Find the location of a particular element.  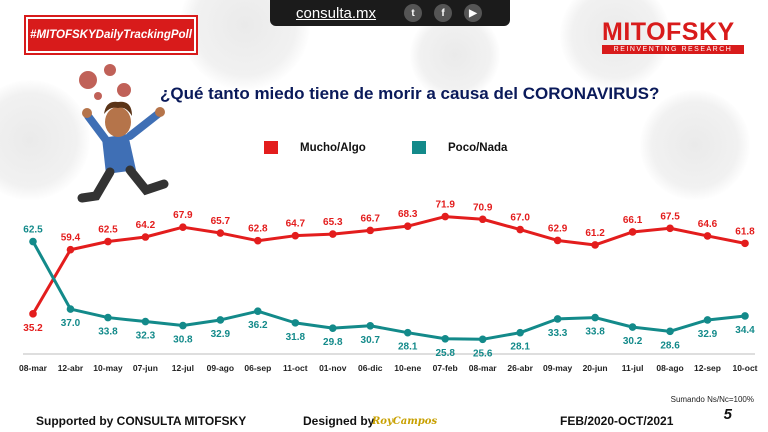

data-label: 66.7 is located at coordinates (371, 218).